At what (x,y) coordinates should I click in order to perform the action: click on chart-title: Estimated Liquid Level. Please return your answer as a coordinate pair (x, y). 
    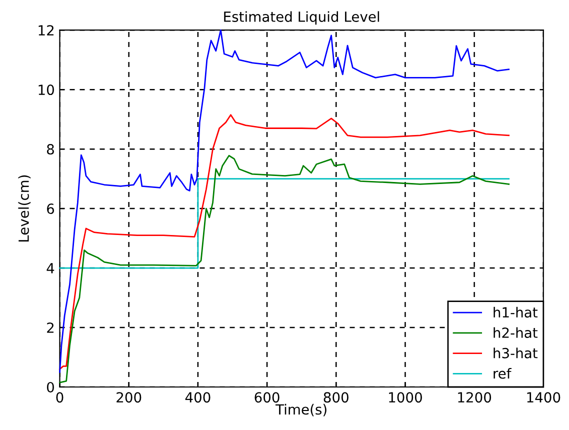
    Looking at the image, I should click on (302, 18).